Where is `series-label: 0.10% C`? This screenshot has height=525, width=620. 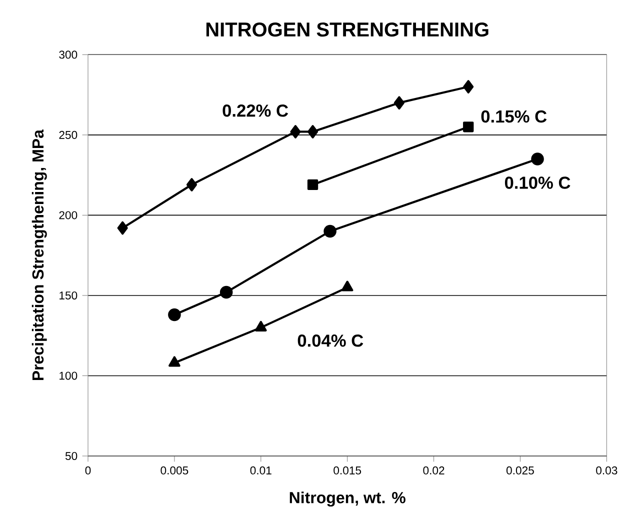
series-label: 0.10% C is located at coordinates (537, 182).